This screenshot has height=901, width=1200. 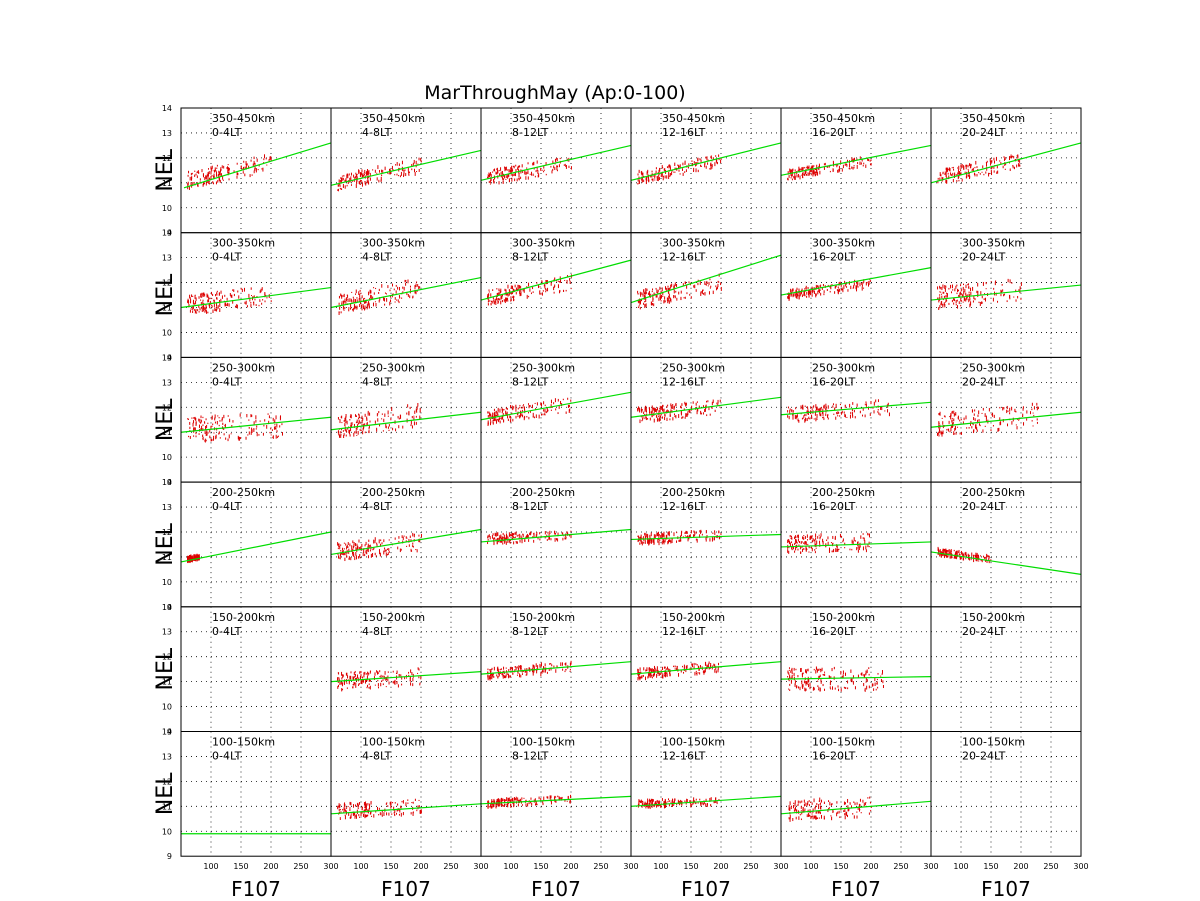 What do you see at coordinates (243, 742) in the screenshot?
I see `altitude-label: 100-150km` at bounding box center [243, 742].